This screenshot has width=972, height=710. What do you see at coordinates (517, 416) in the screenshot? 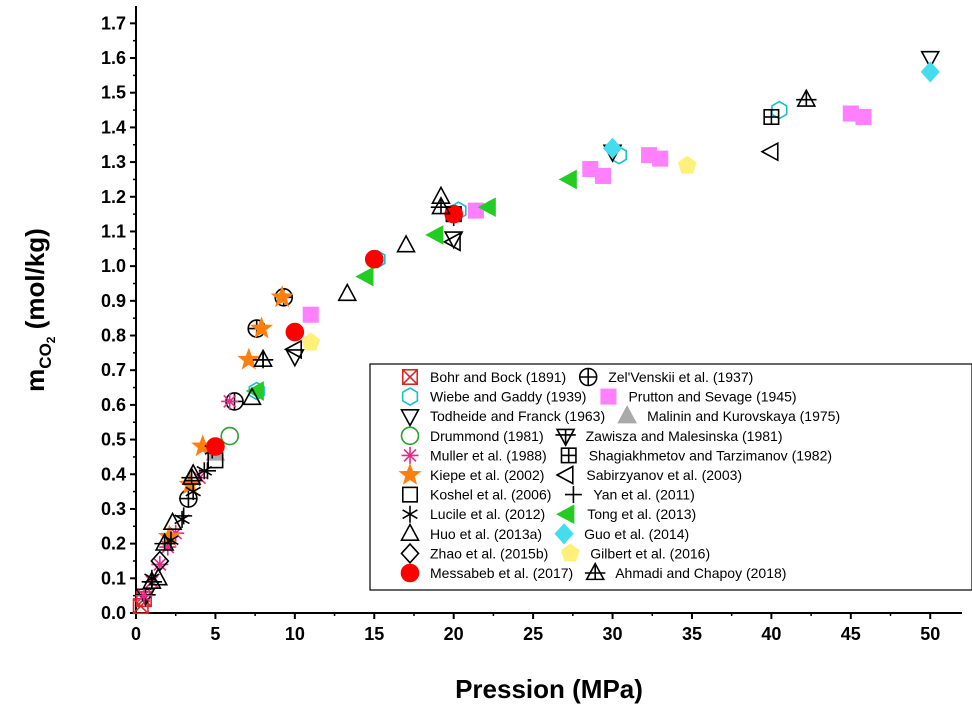
I see `legend-label: Todheide and Franck (1963)` at bounding box center [517, 416].